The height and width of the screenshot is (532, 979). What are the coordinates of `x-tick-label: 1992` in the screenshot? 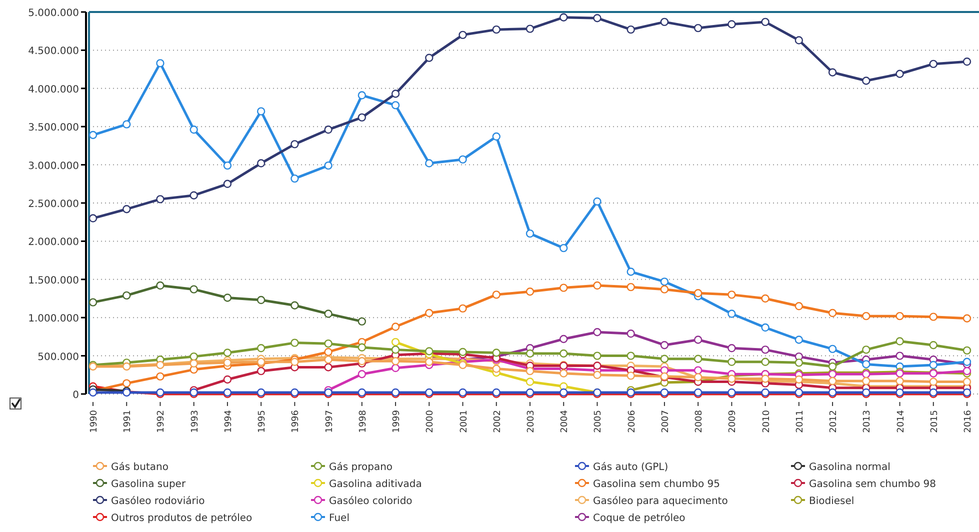 It's located at (161, 421).